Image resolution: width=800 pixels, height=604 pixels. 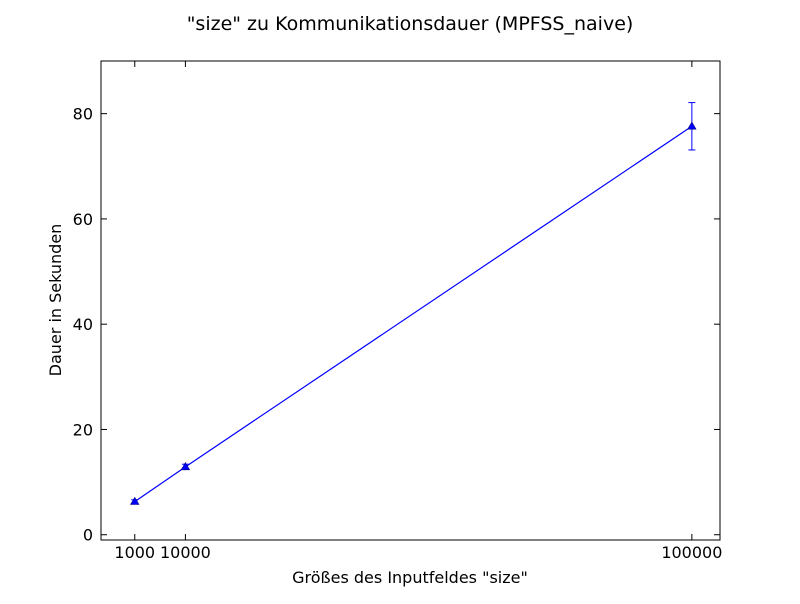 What do you see at coordinates (55, 300) in the screenshot?
I see `y-axis-label: Dauer in Sekunden` at bounding box center [55, 300].